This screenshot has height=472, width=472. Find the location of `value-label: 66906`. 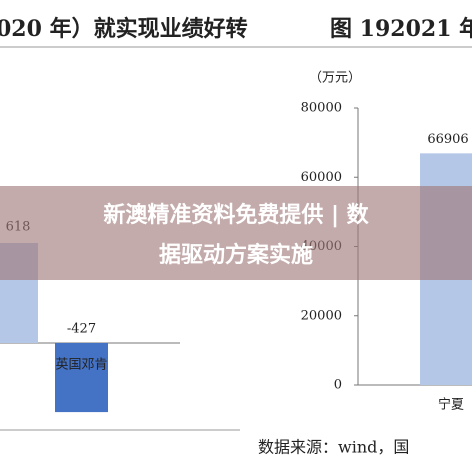

value-label: 66906 is located at coordinates (447, 139).